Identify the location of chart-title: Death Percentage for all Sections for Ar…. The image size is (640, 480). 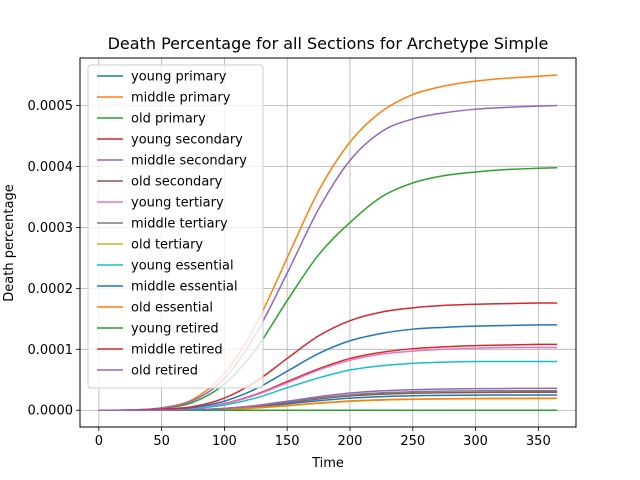
(328, 43).